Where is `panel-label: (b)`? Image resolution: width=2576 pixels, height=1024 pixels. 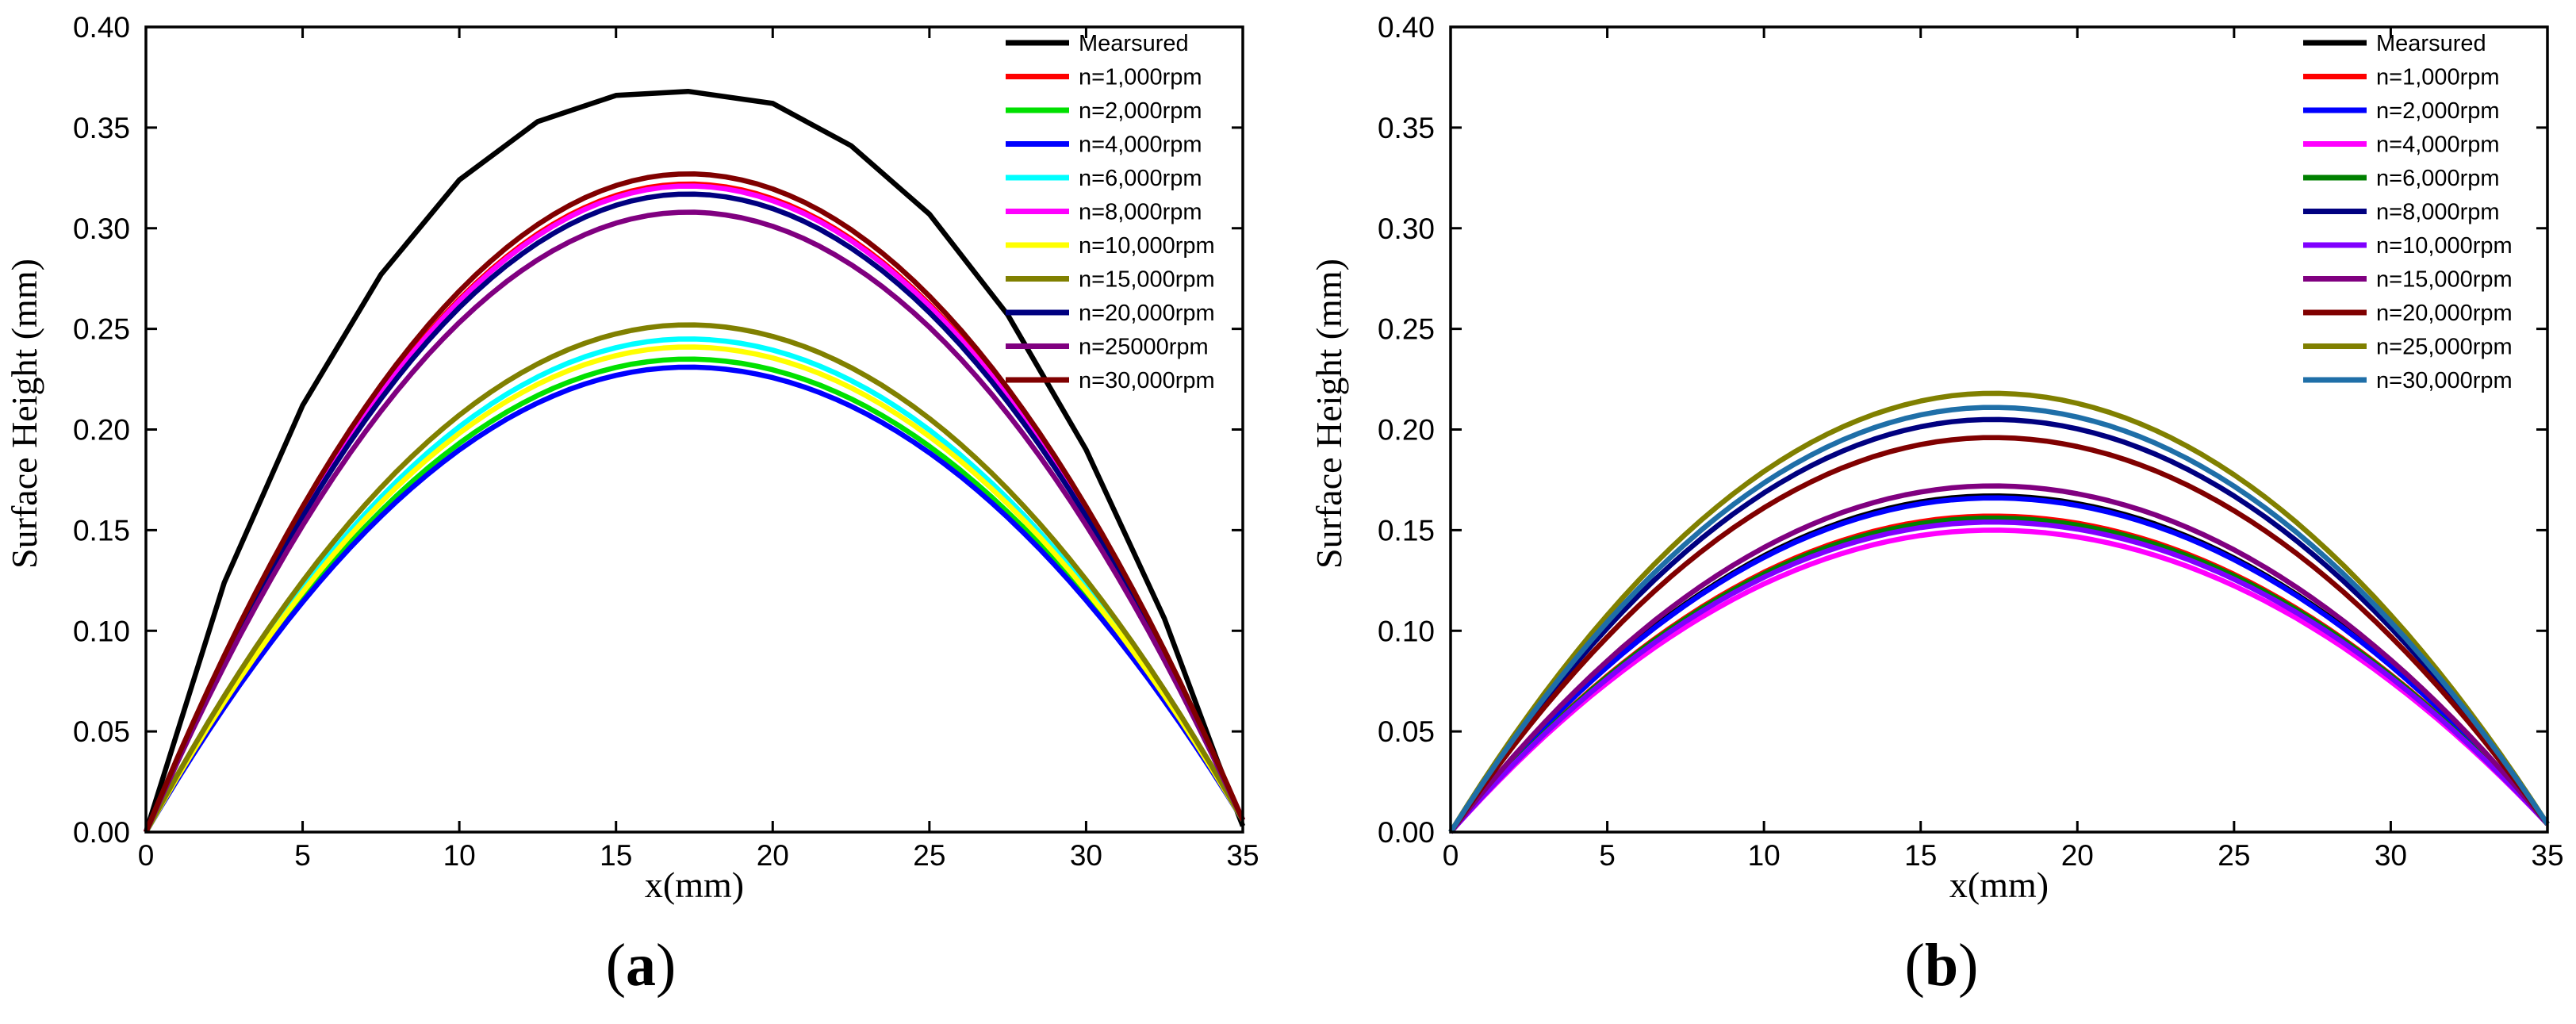 panel-label: (b) is located at coordinates (1942, 966).